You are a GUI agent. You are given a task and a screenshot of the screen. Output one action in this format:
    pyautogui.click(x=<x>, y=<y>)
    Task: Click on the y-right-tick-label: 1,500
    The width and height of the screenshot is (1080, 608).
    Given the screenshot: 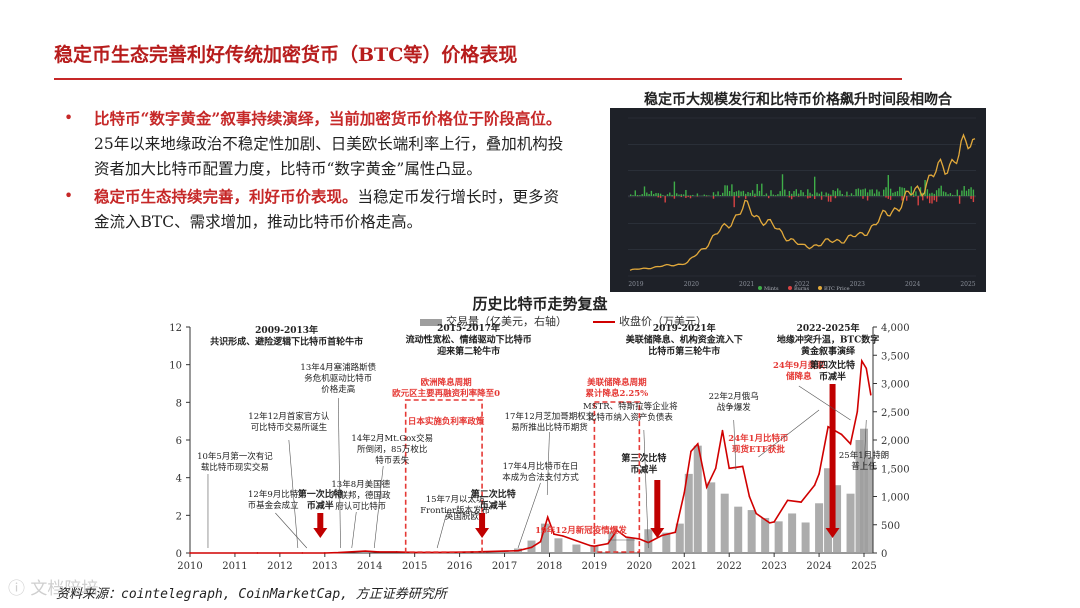 What is the action you would take?
    pyautogui.click(x=895, y=469)
    